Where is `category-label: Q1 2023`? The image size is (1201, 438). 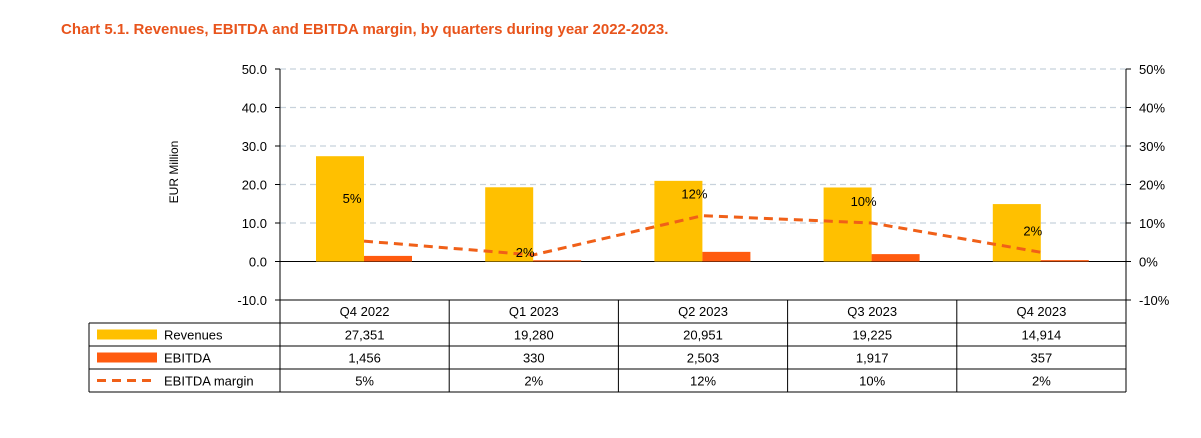
category-label: Q1 2023 is located at coordinates (534, 311).